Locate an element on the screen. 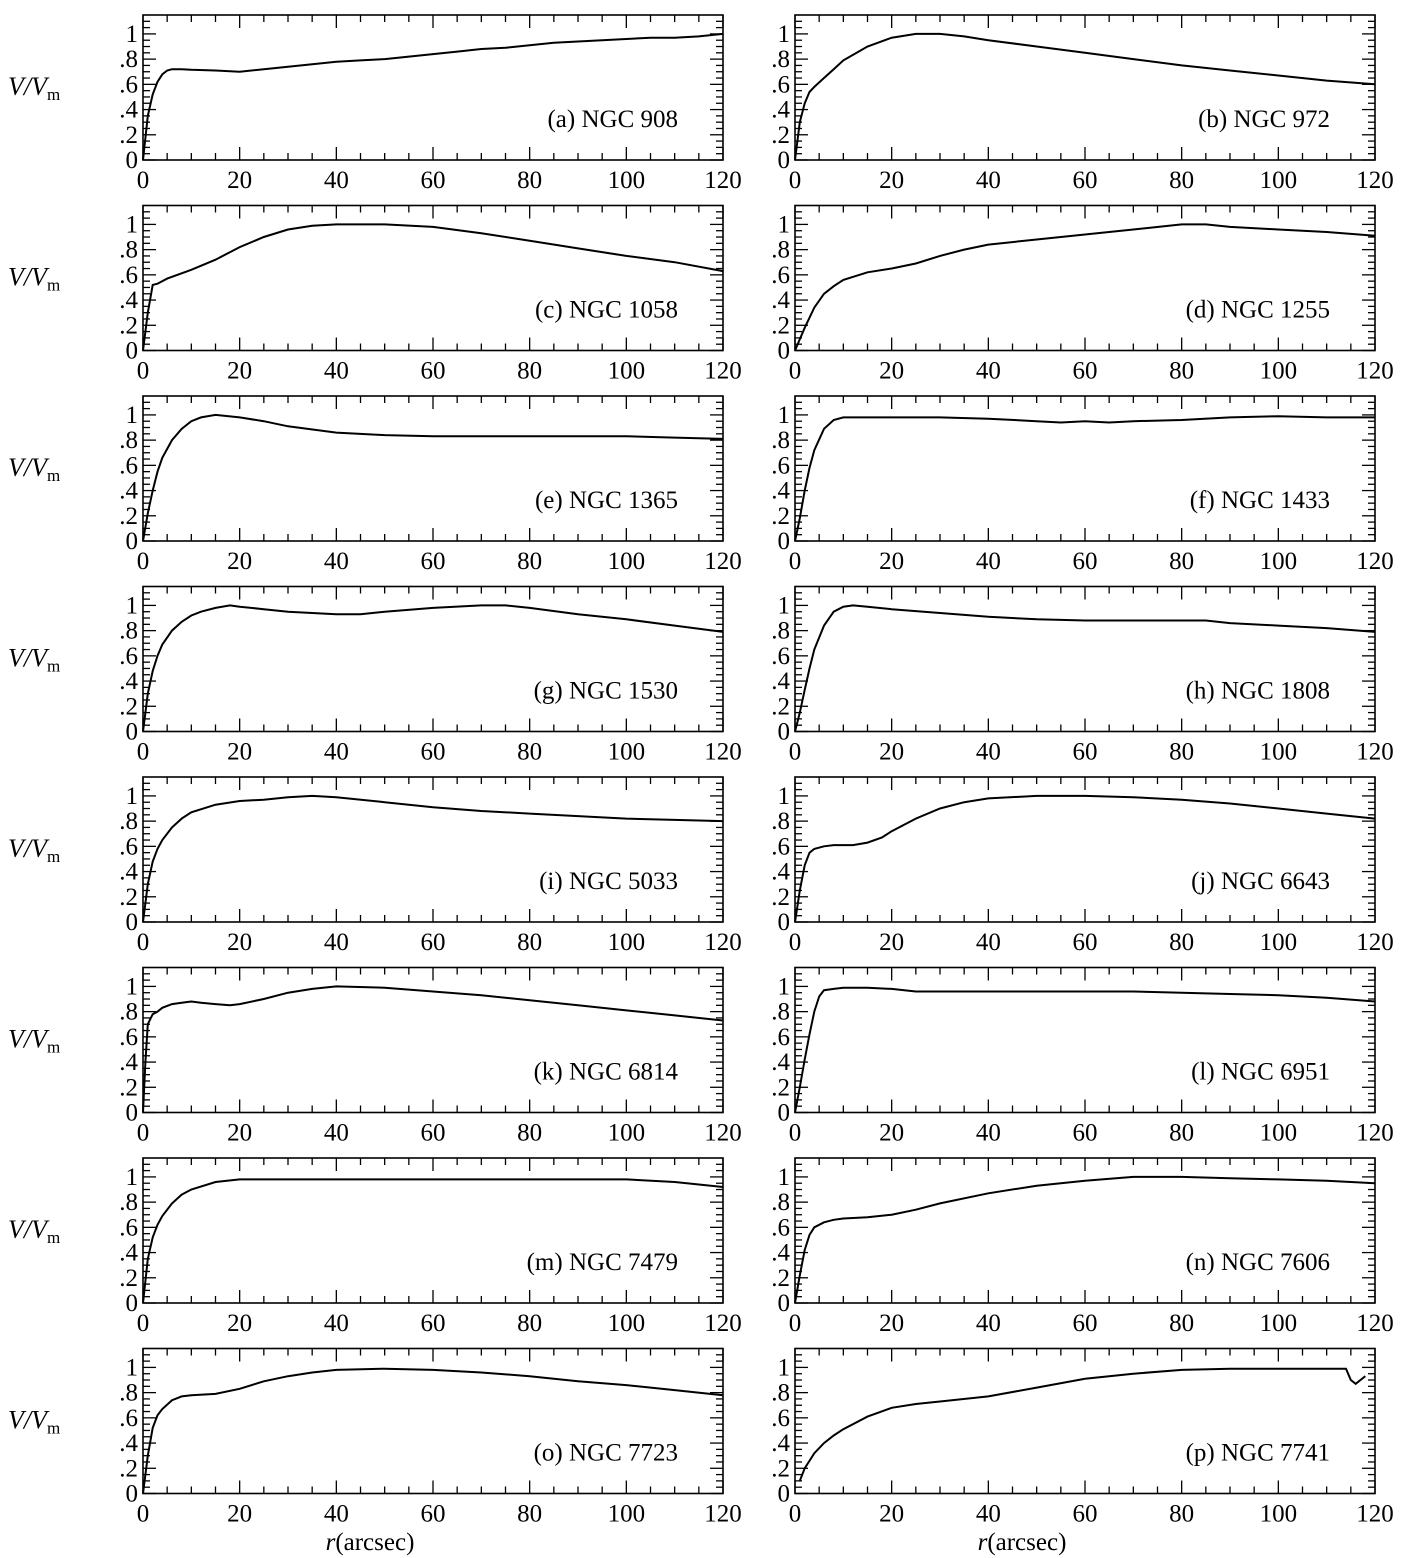 The height and width of the screenshot is (1558, 1403). panel-label: (h) NGC 1808 is located at coordinates (1258, 691).